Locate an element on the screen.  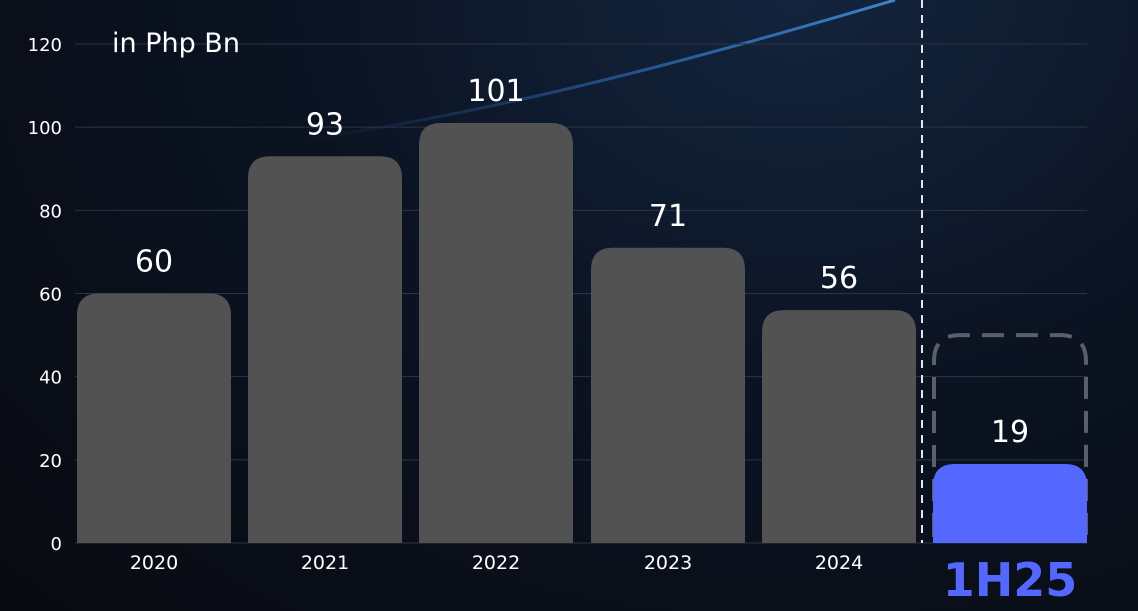
y-tick-label: 20 is located at coordinates (50, 461).